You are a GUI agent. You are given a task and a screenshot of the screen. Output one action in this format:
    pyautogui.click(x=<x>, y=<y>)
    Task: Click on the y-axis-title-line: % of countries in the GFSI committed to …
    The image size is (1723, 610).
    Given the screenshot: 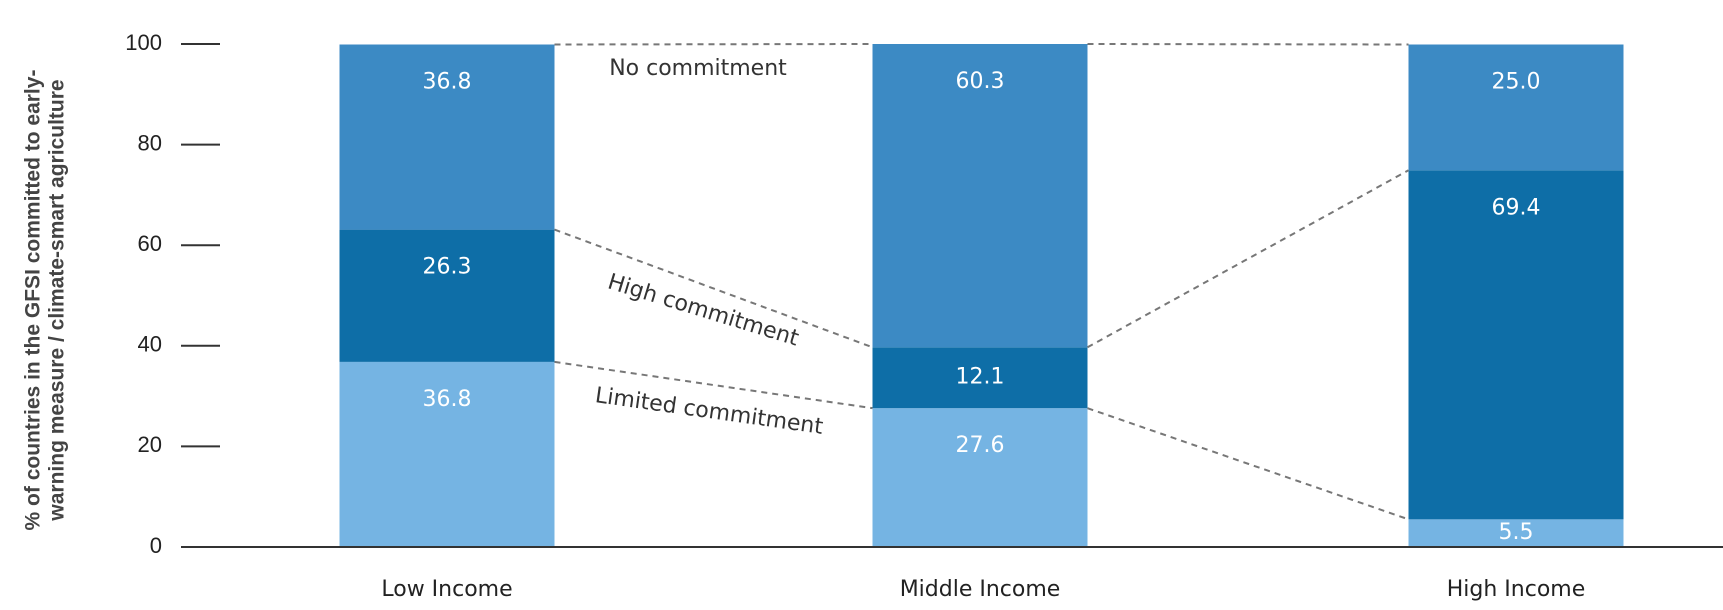 What is the action you would take?
    pyautogui.click(x=33, y=300)
    